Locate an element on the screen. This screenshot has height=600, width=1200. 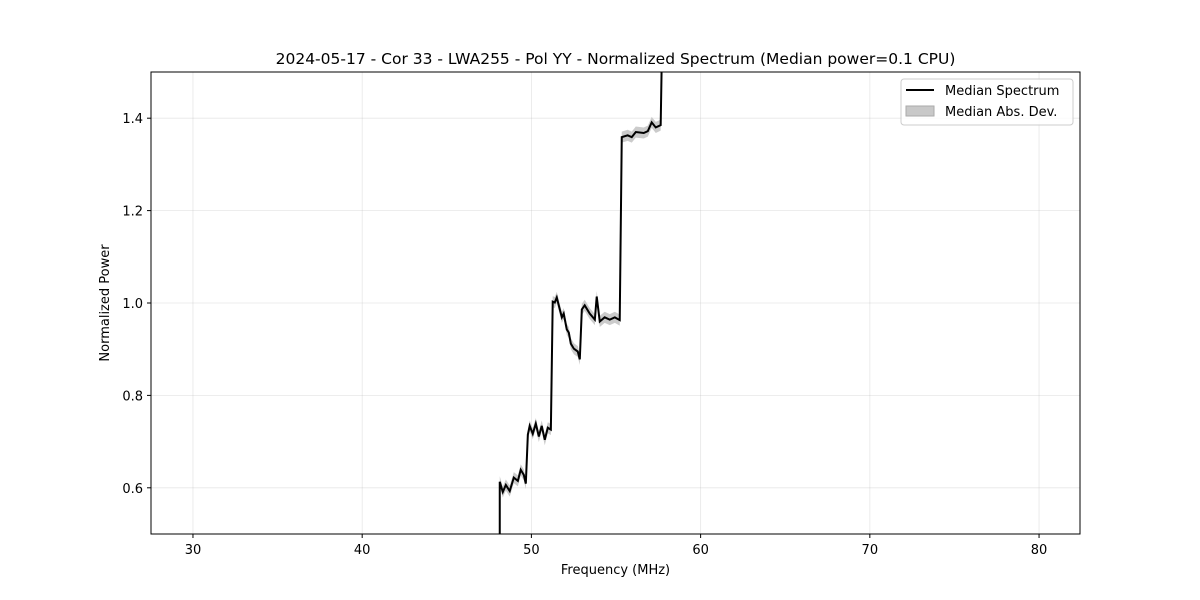
x-tick-label: 60 is located at coordinates (700, 550).